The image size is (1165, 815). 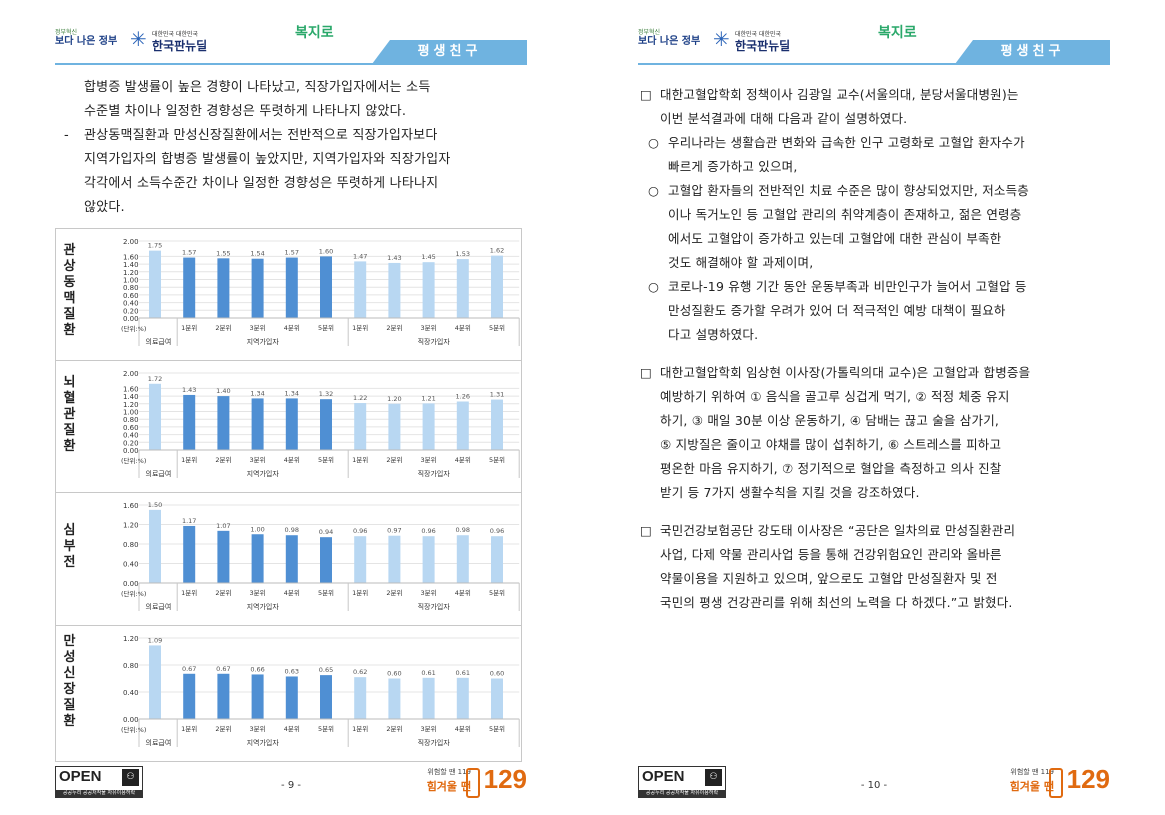 What do you see at coordinates (831, 468) in the screenshot?
I see `text-line: 평온한 마음 유지하기, ⑦ 정기적으로 혈압을 측정하고 의사 진찰` at bounding box center [831, 468].